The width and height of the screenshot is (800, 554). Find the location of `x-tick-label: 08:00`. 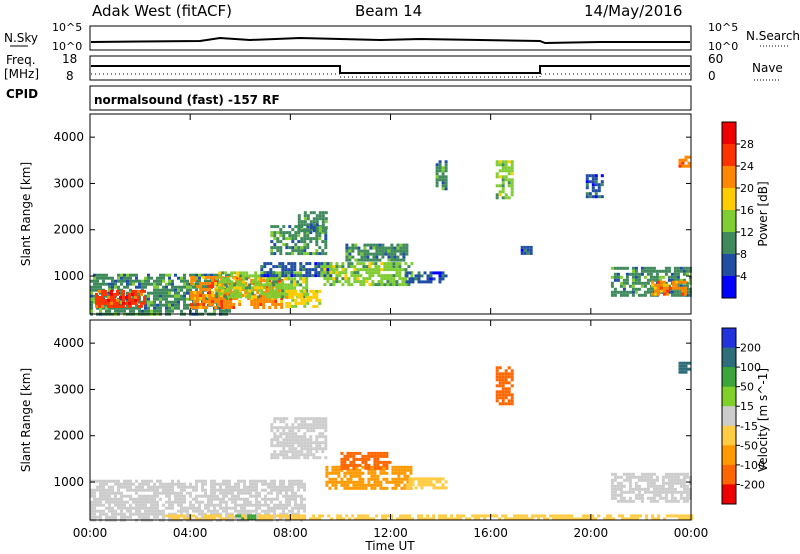

x-tick-label: 08:00 is located at coordinates (290, 533).